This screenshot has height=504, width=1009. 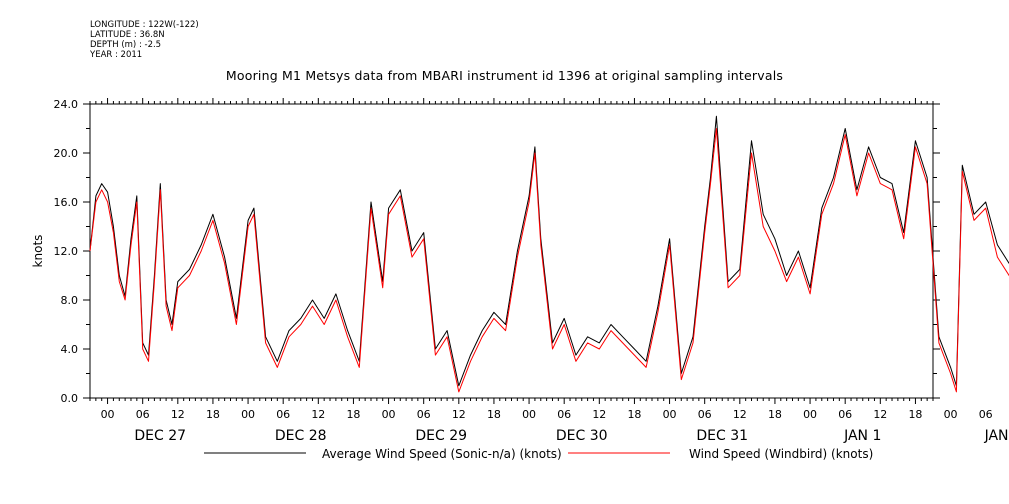 What do you see at coordinates (441, 436) in the screenshot?
I see `day-label: DEC 29` at bounding box center [441, 436].